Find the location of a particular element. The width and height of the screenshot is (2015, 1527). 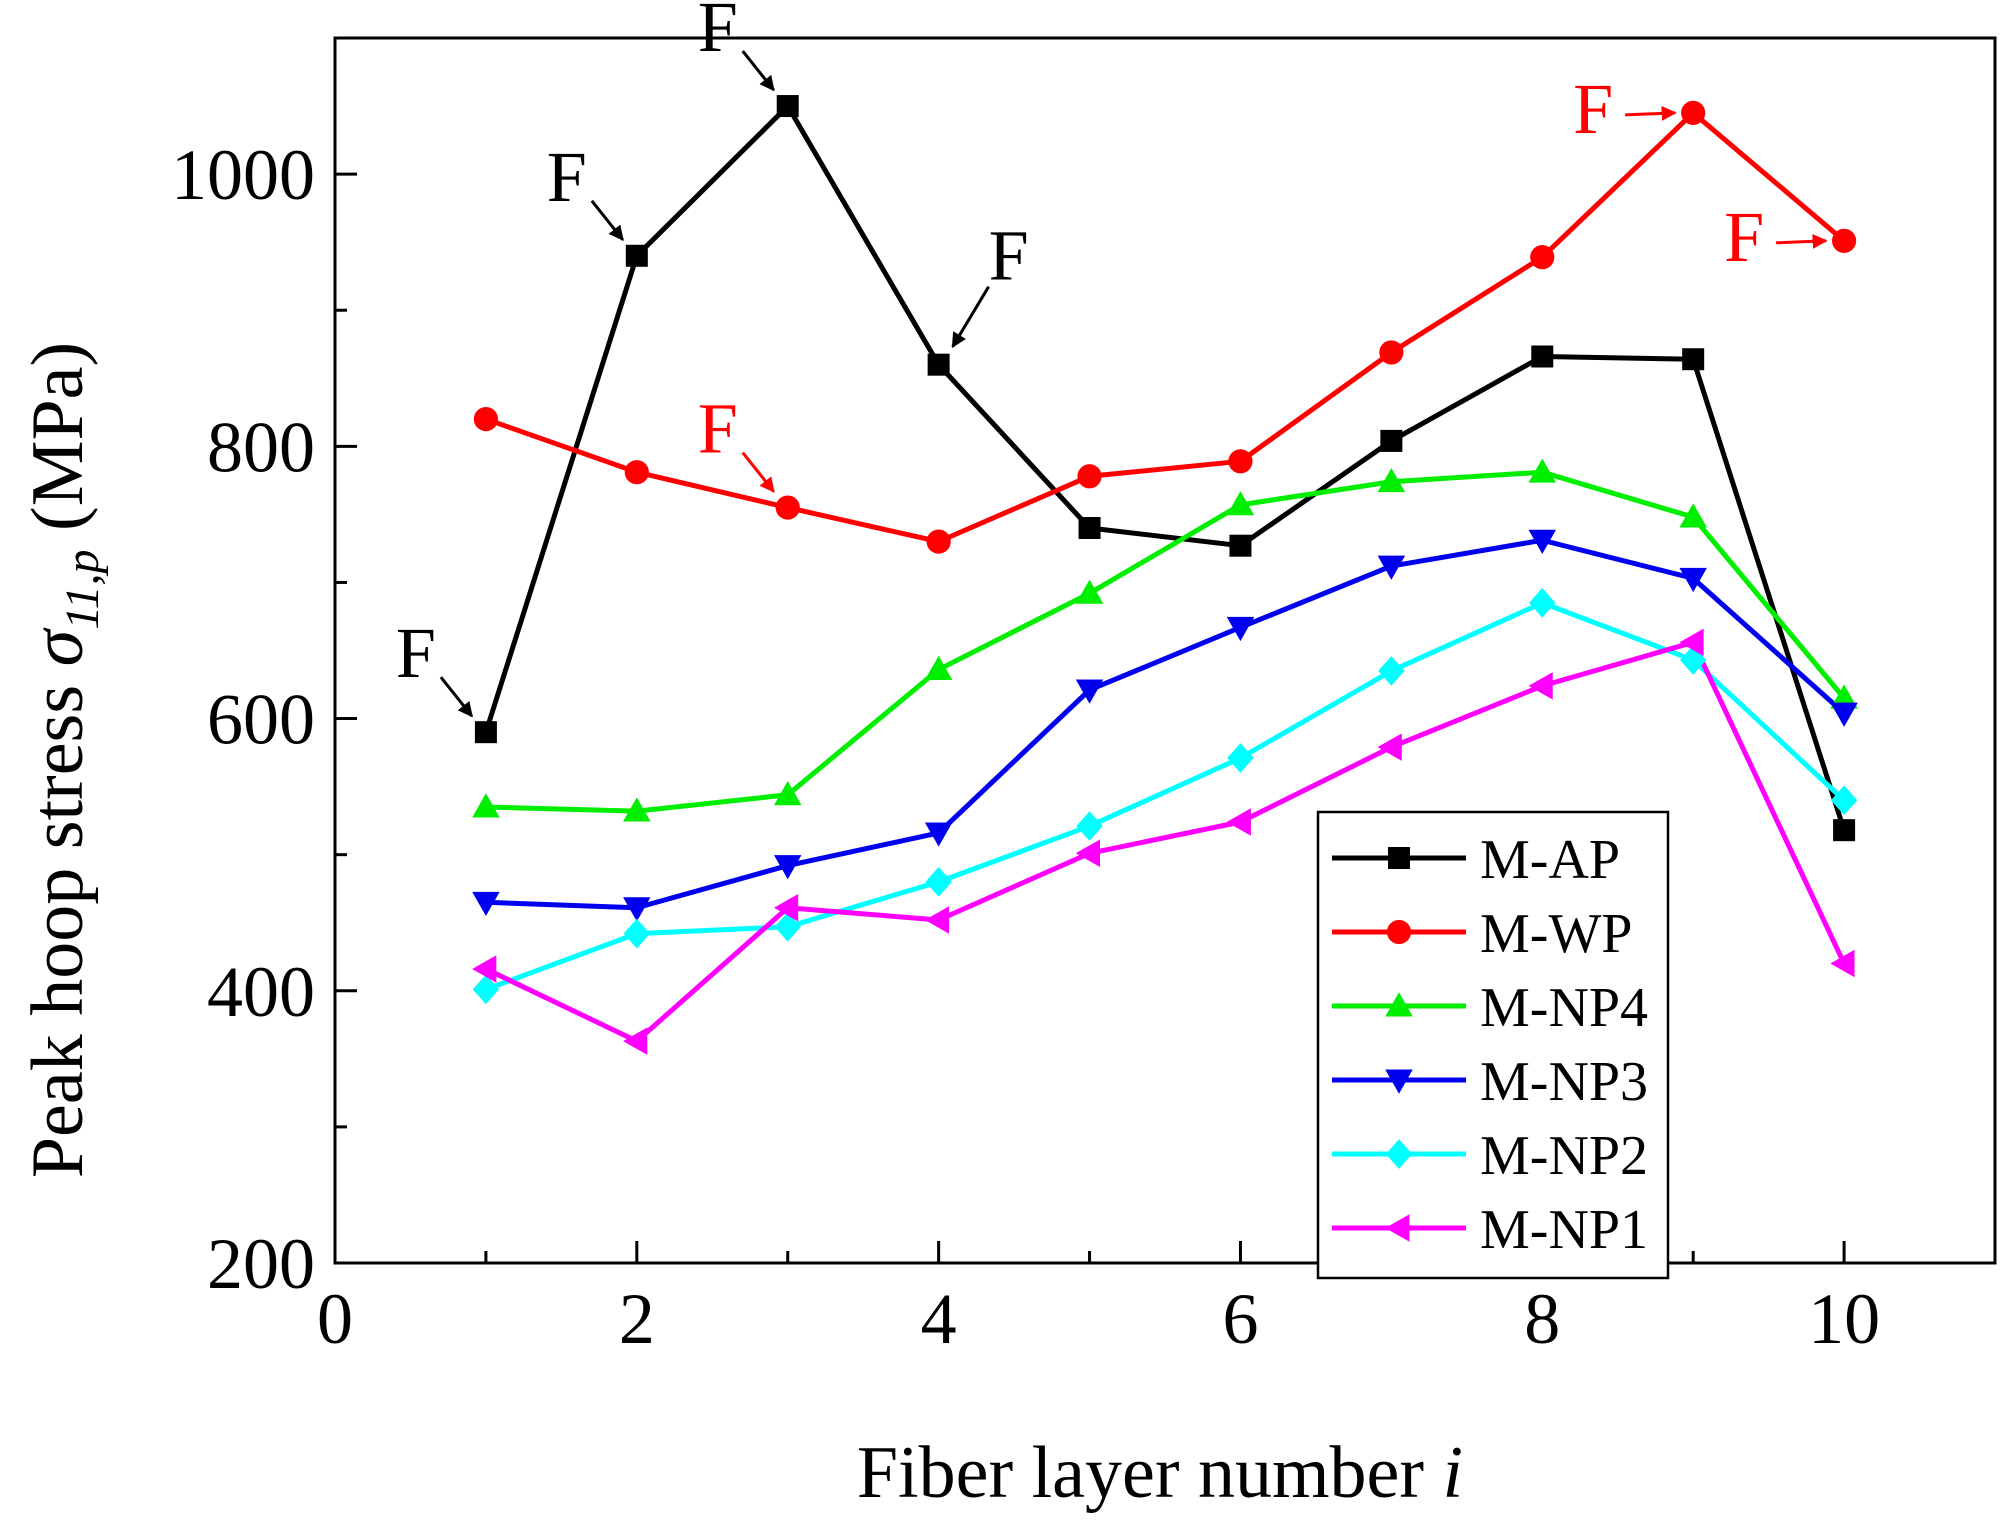

legend-item-m-np1: M-NP1 is located at coordinates (1490, 1230).